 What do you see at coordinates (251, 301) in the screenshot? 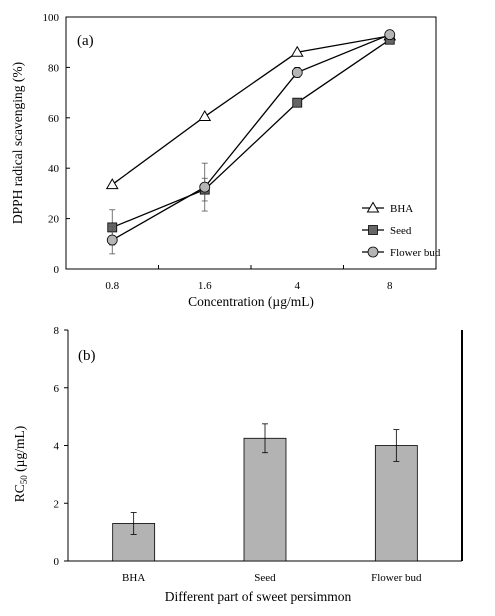
I see `panel-a-x-axis-title: Concentration (µg/mL)` at bounding box center [251, 301].